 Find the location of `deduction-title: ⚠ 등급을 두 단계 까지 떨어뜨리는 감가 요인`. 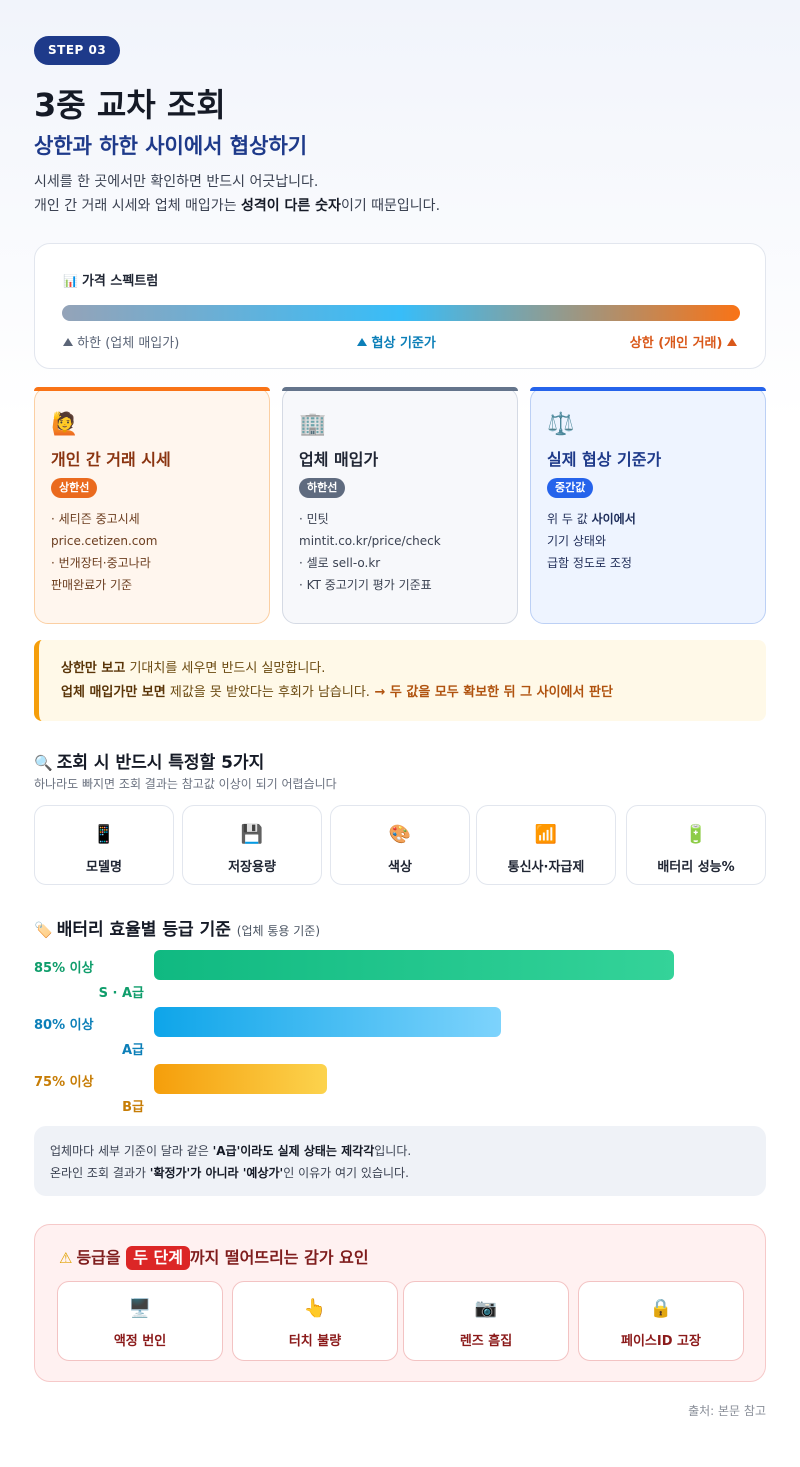

deduction-title: ⚠ 등급을 두 단계 까지 떨어뜨리는 감가 요인 is located at coordinates (214, 1257).